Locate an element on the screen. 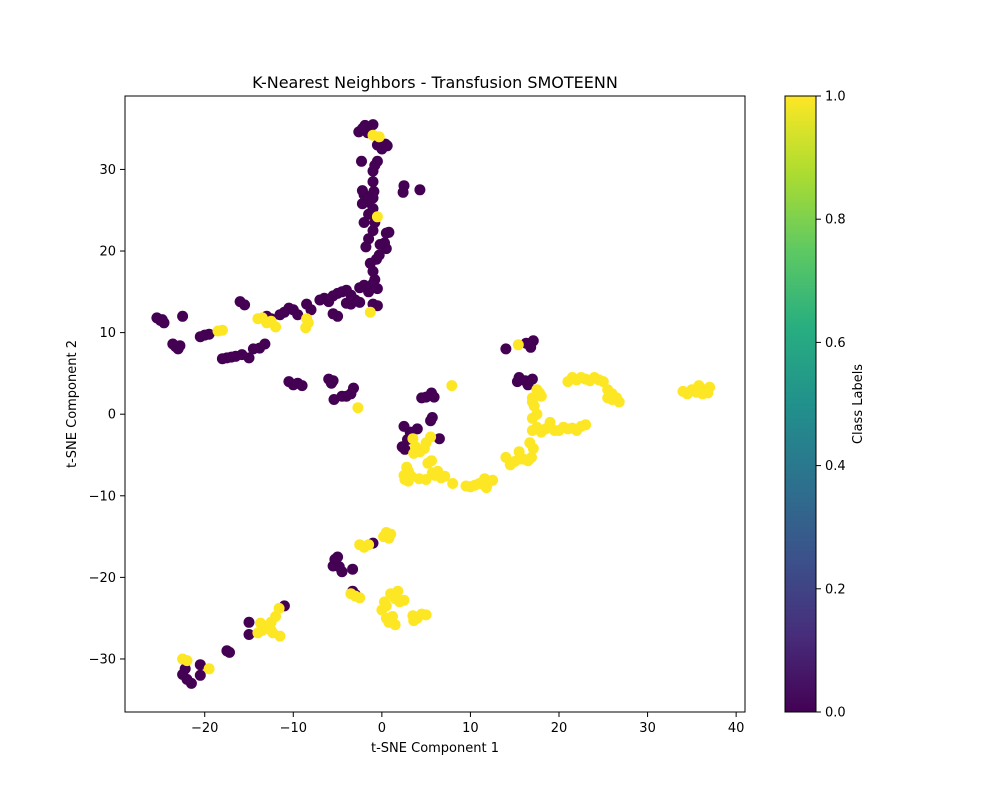 This screenshot has height=800, width=1000. y-tick-label: 20 is located at coordinates (107, 252).